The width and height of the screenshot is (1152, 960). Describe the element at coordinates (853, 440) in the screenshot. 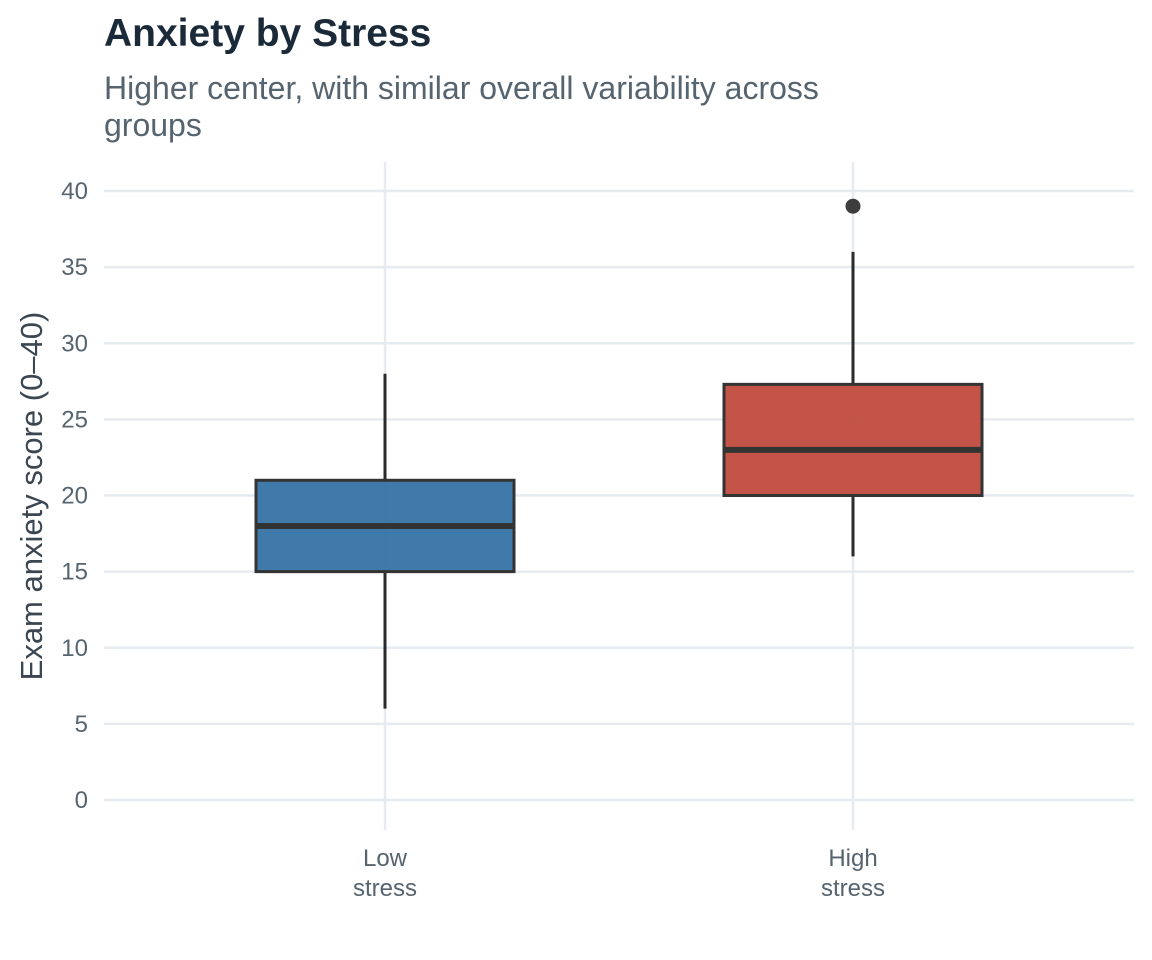

I see `box-iqr` at that location.